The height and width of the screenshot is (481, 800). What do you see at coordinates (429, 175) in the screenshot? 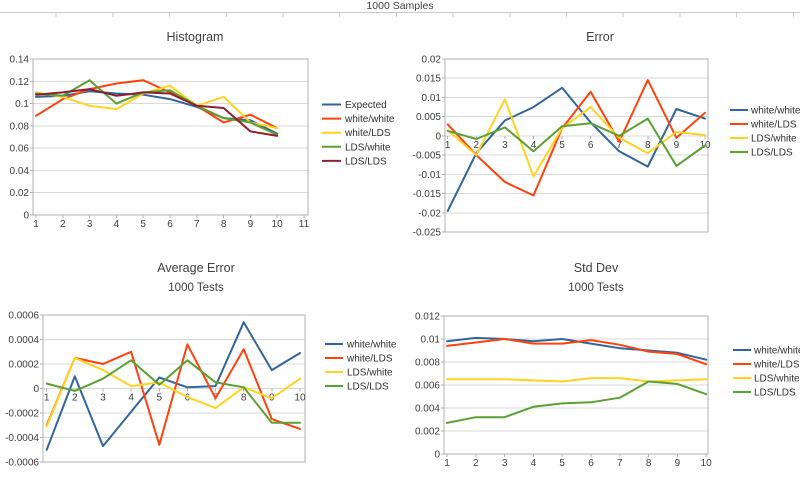
I see `y-axis-label: -0.01` at bounding box center [429, 175].